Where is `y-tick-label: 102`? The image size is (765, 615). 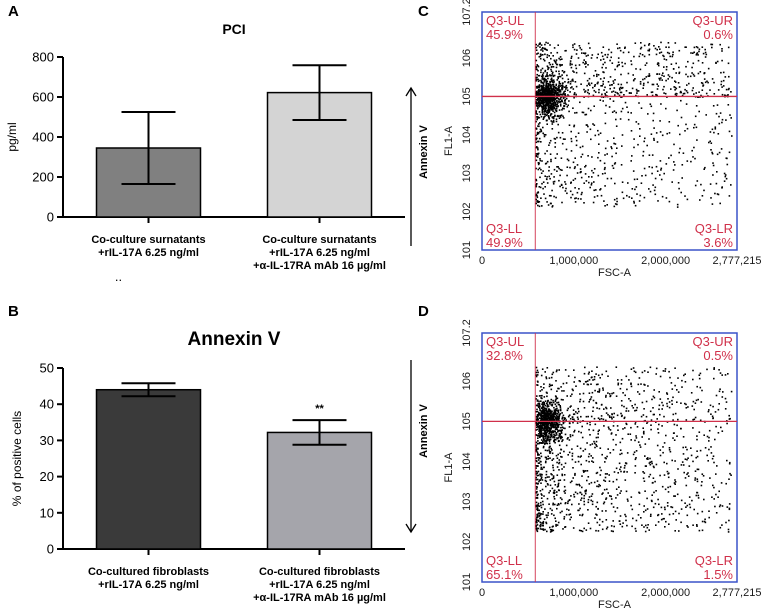
y-tick-label: 102 is located at coordinates (467, 211).